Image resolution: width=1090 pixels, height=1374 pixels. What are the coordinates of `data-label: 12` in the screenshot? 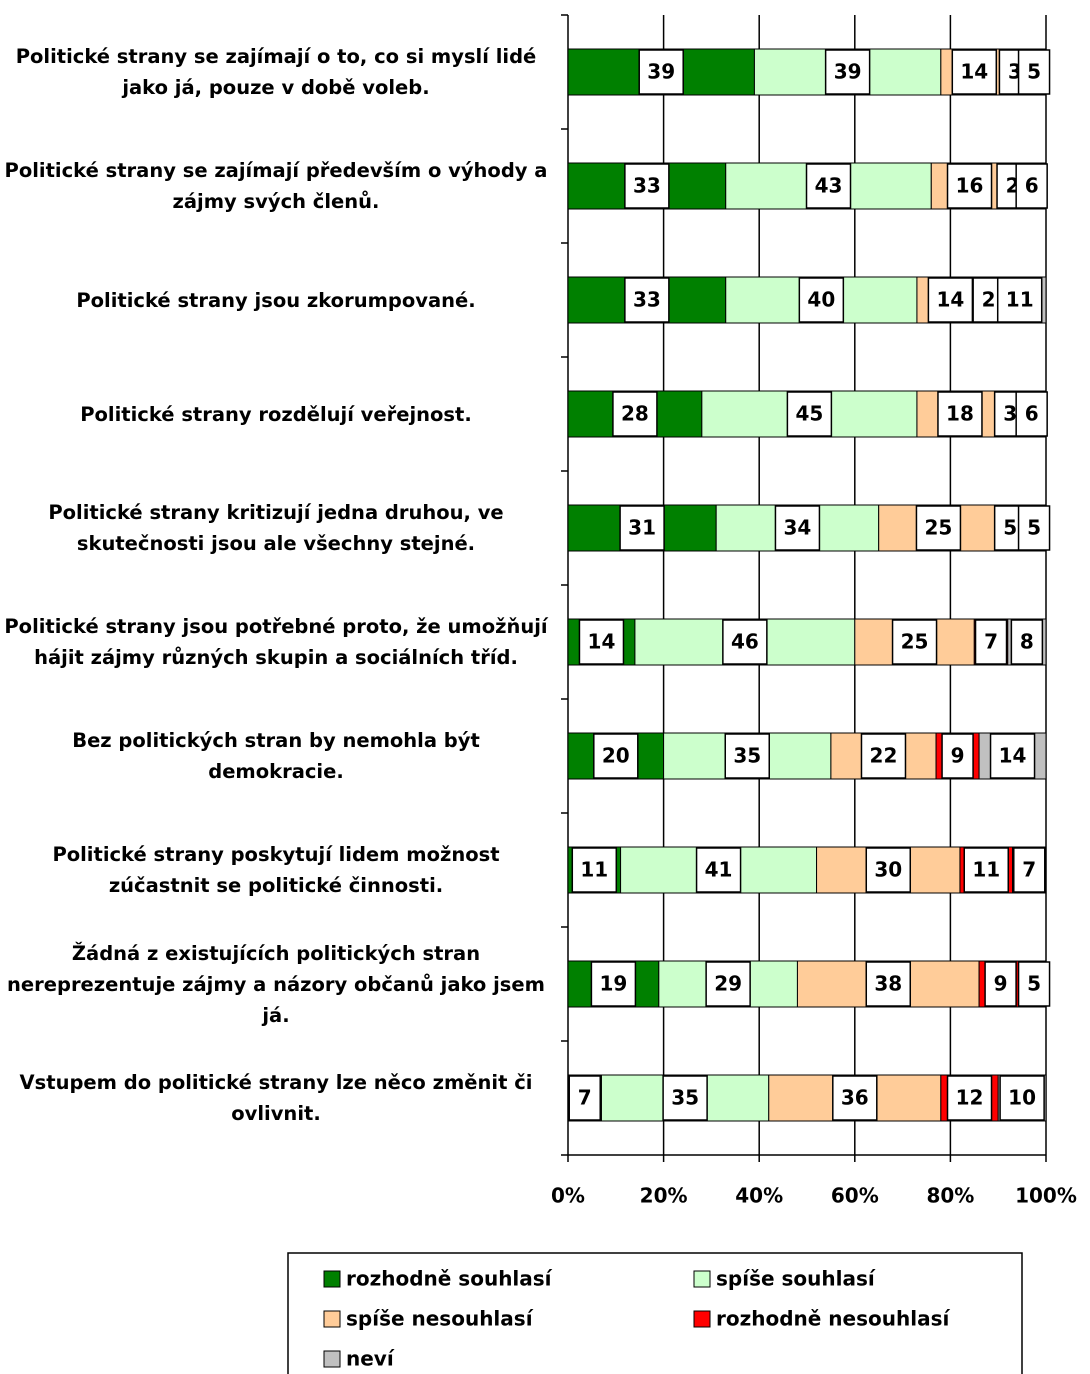 It's located at (970, 1098).